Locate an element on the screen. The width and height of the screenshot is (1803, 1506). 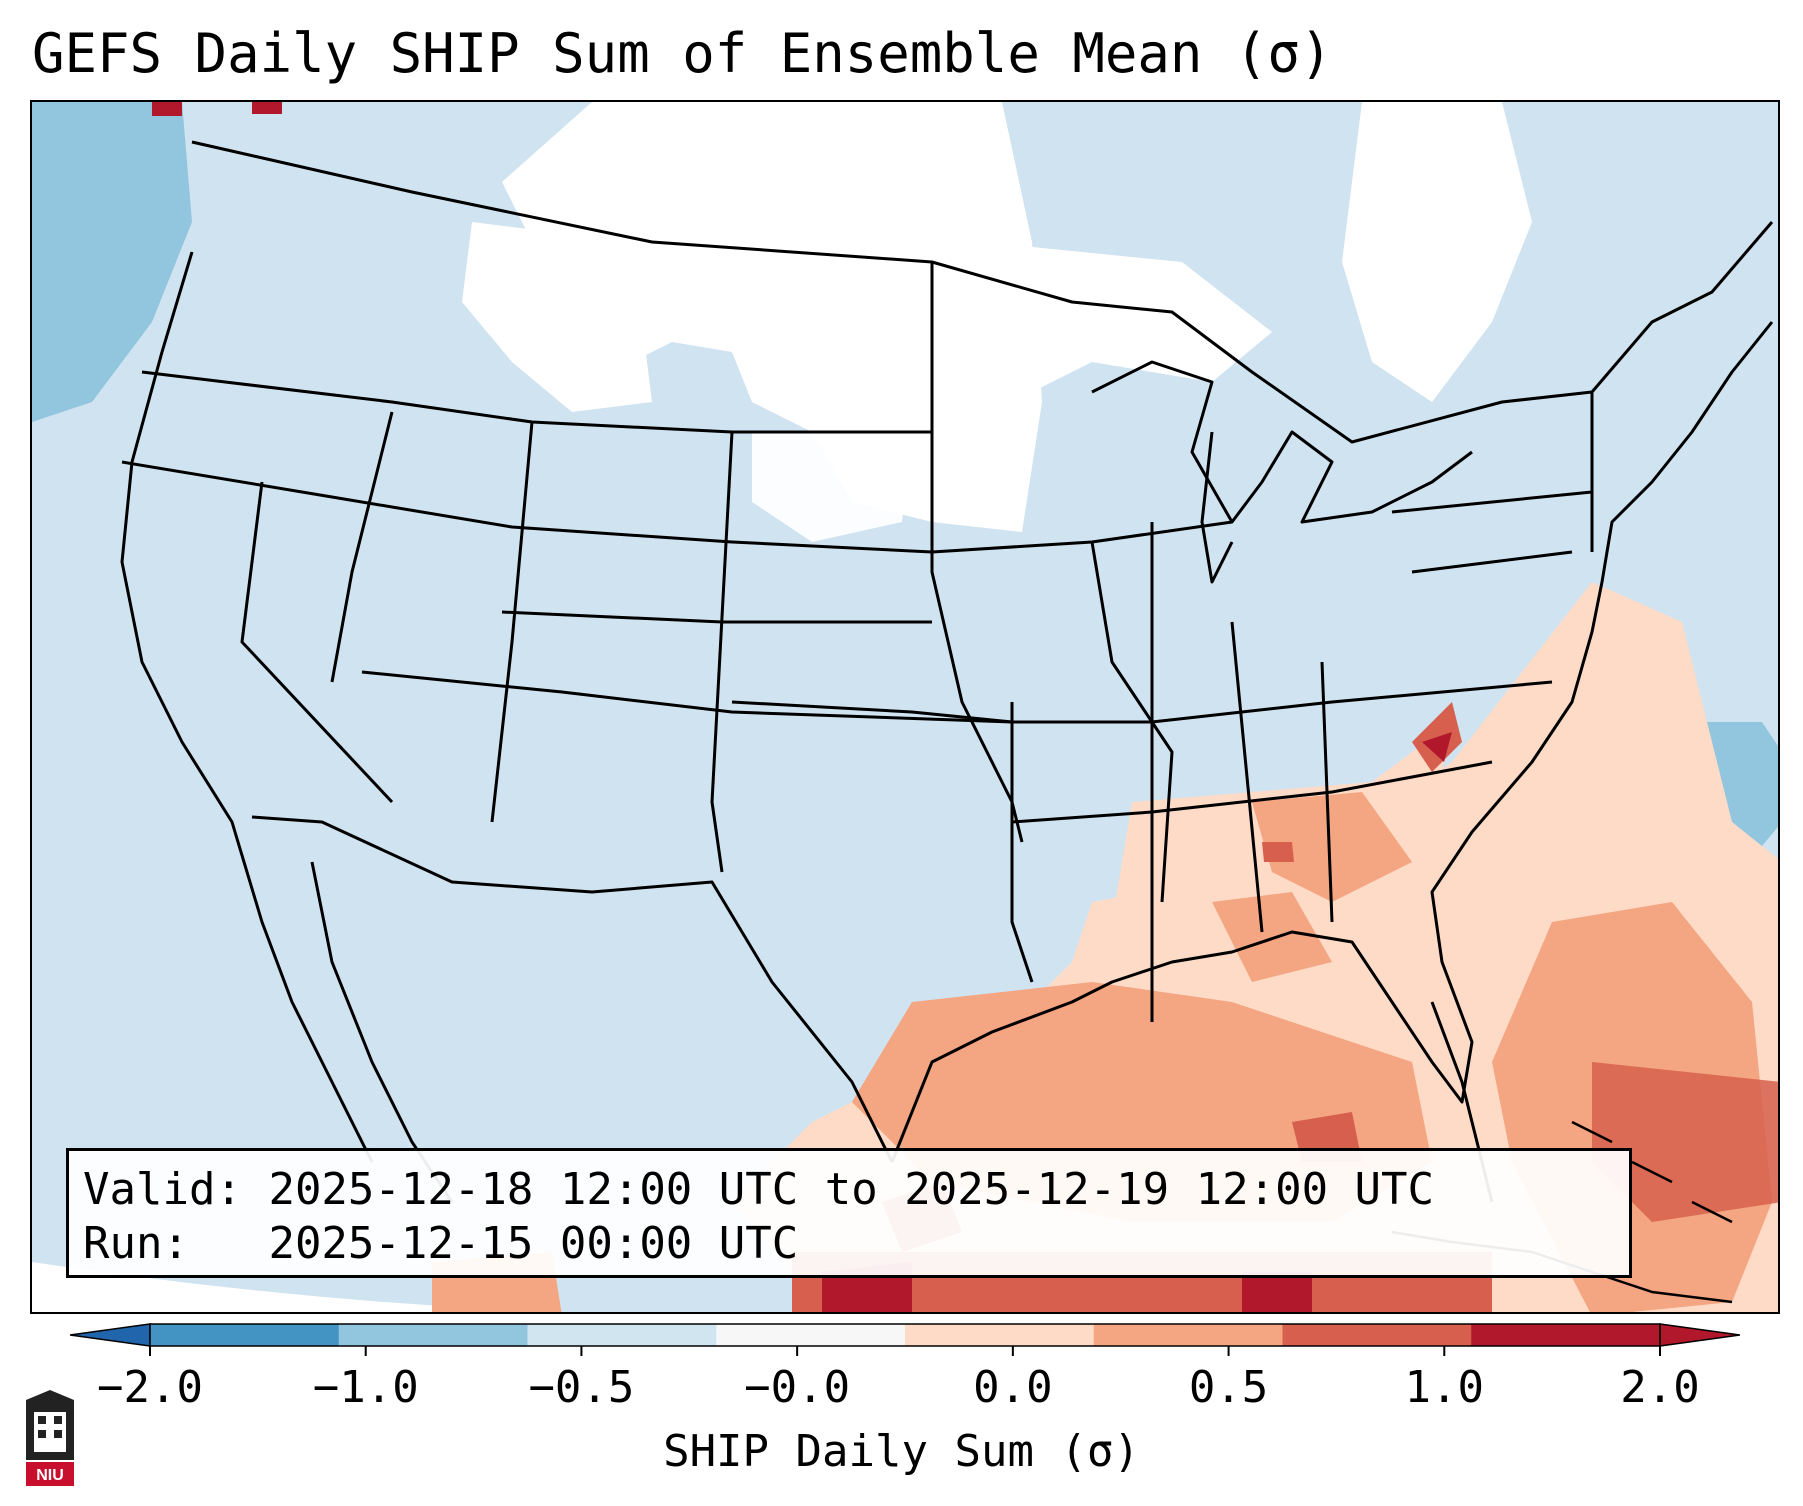
colorbar-tick-label: 1.0 is located at coordinates (1444, 1387).